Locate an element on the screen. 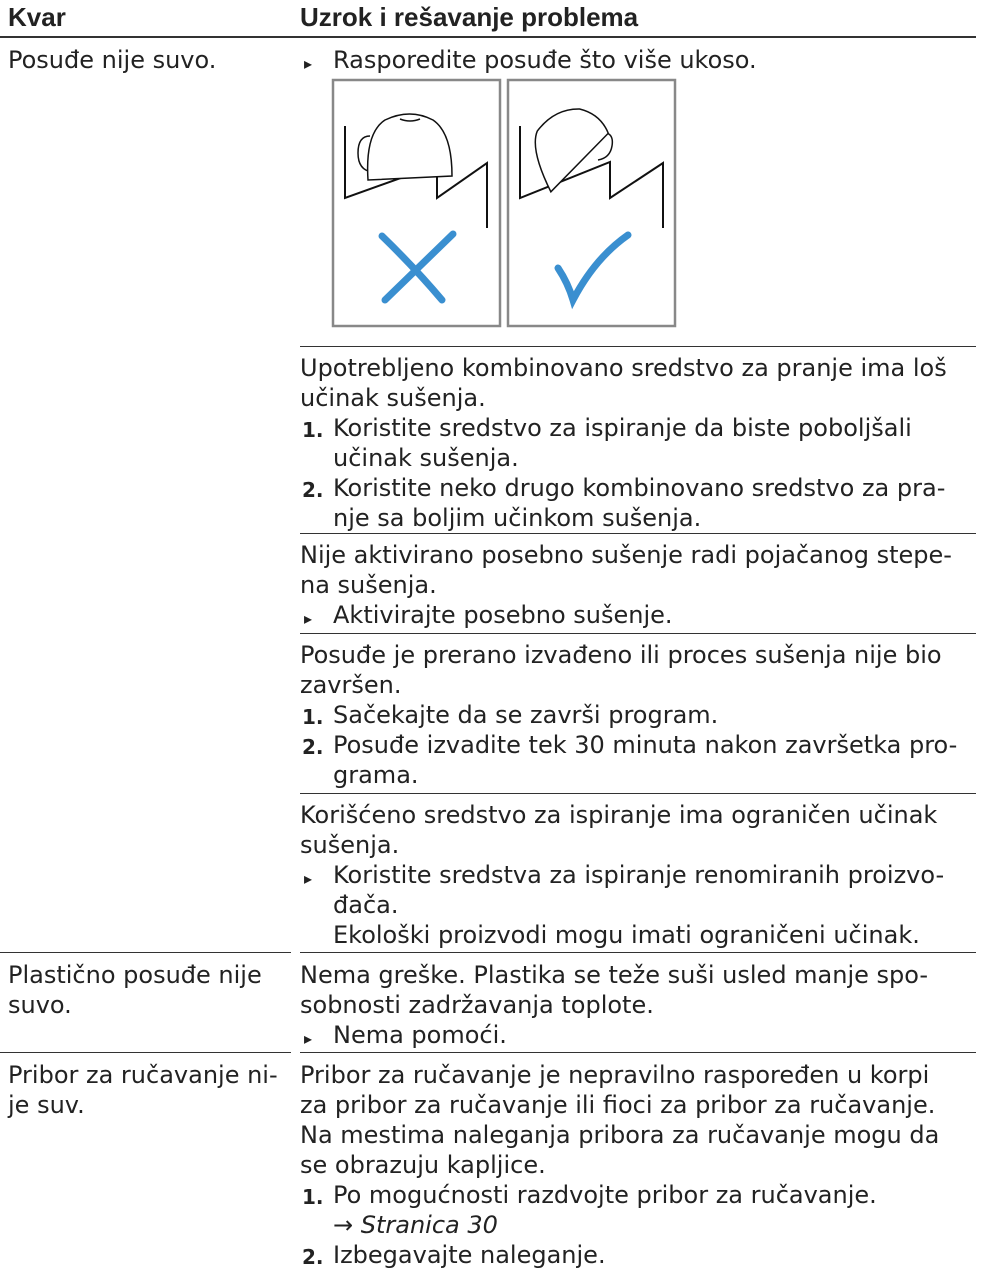 The height and width of the screenshot is (1271, 982). step-text: Nema pomoći. is located at coordinates (420, 1035).